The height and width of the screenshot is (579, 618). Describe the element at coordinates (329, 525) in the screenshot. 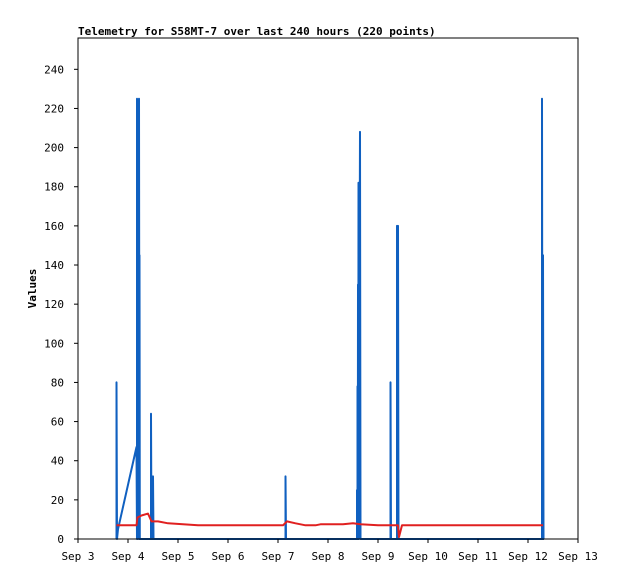

I see `series-2-line` at that location.